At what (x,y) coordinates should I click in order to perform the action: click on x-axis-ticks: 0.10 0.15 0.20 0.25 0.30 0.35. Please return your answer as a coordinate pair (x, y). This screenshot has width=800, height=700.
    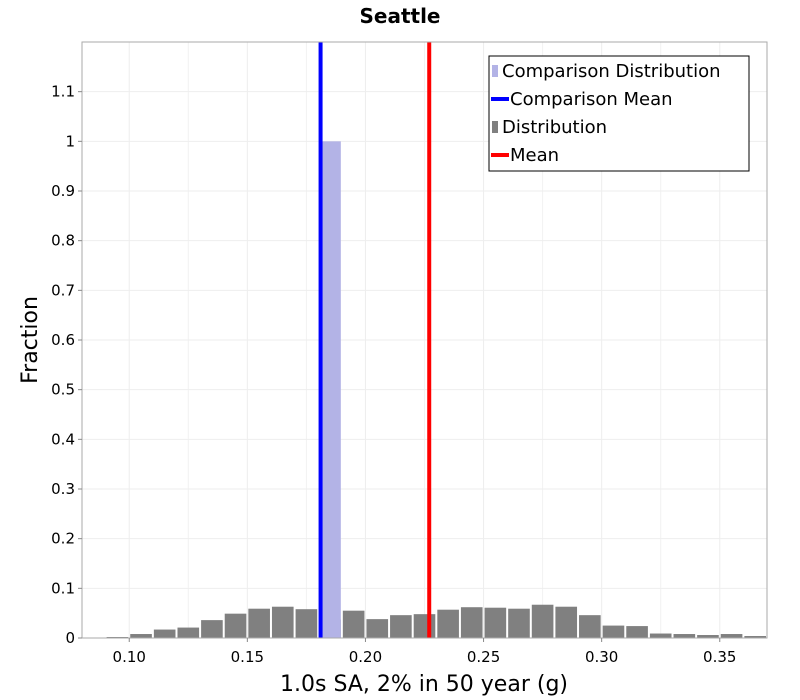
    Looking at the image, I should click on (424, 652).